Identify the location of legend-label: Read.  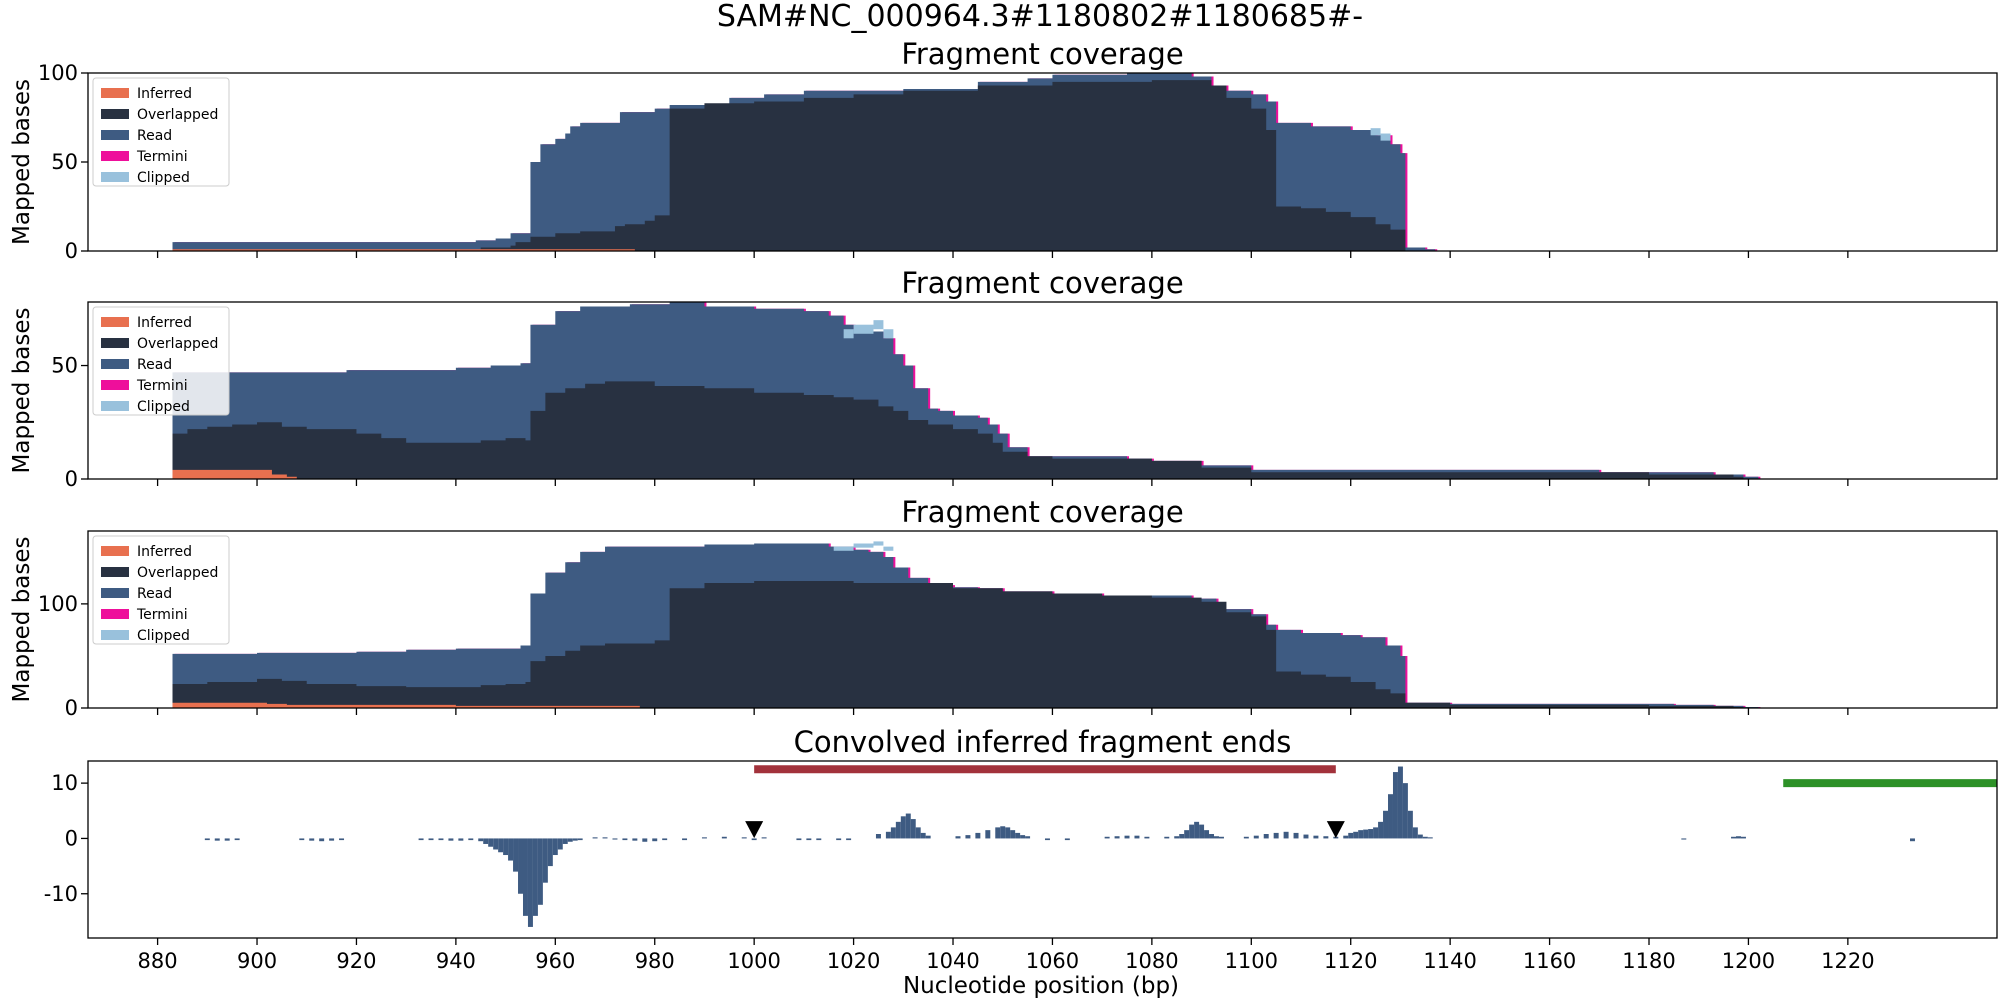
(154, 136).